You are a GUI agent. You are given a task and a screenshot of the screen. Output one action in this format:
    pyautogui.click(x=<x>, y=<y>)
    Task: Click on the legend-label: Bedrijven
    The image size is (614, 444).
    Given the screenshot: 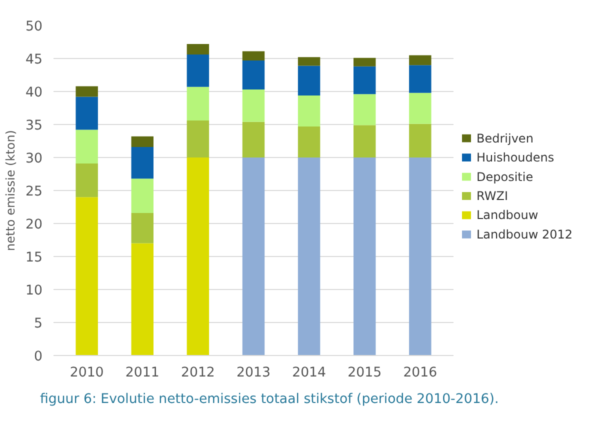 What is the action you would take?
    pyautogui.click(x=505, y=138)
    